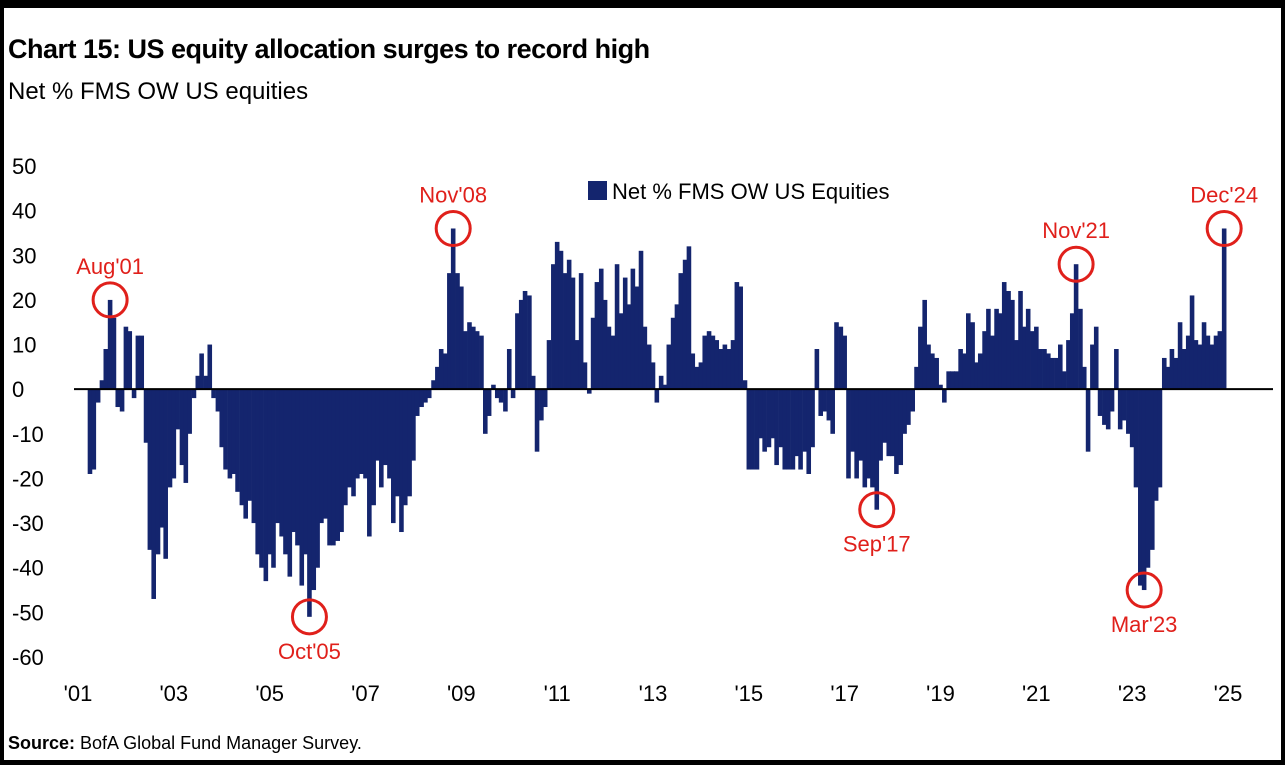 This screenshot has height=765, width=1285. Describe the element at coordinates (28, 523) in the screenshot. I see `y-tick-label: -30` at that location.